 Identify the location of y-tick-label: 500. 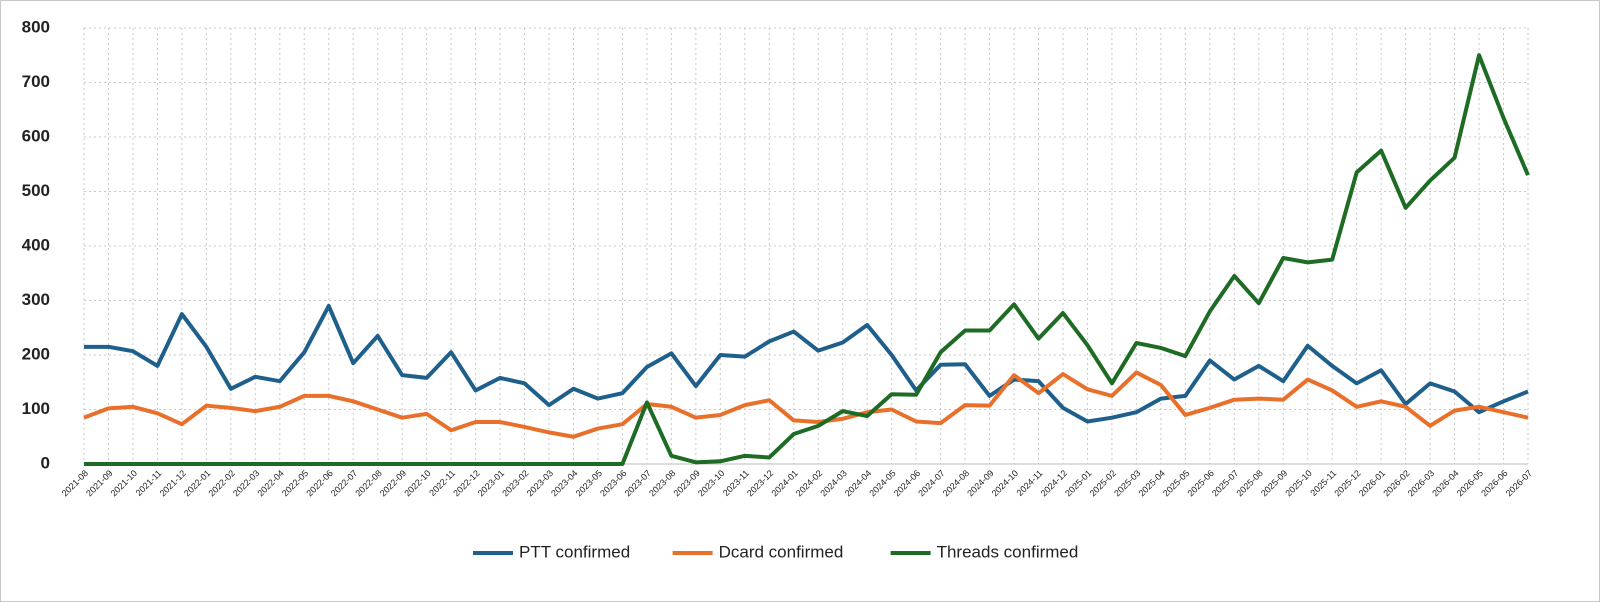
(36, 190).